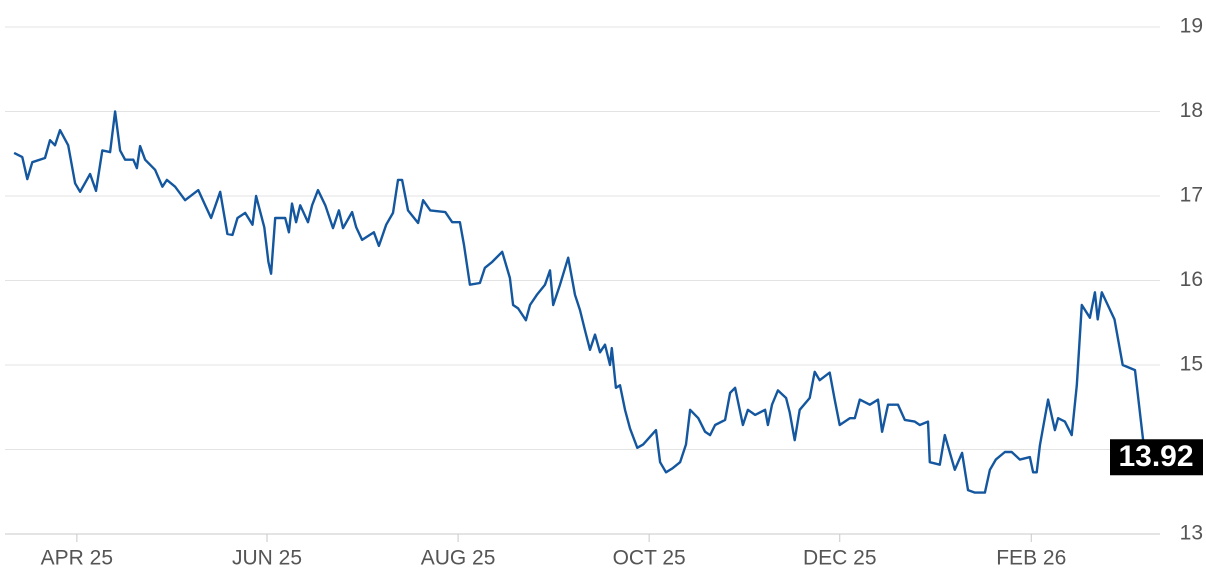 The height and width of the screenshot is (577, 1206). Describe the element at coordinates (267, 558) in the screenshot. I see `x-tick-label: JUN 25` at that location.